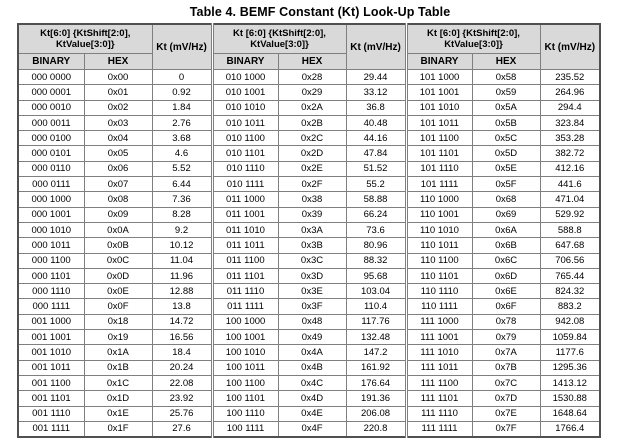 The width and height of the screenshot is (640, 444). I want to click on binary-cell: 010 1011, so click(244, 123).